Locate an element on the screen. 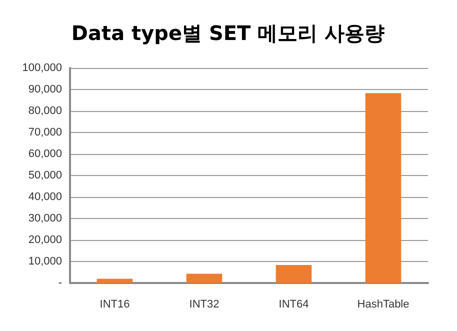 This screenshot has height=331, width=457. y-tick-label: 20,000 is located at coordinates (45, 240).